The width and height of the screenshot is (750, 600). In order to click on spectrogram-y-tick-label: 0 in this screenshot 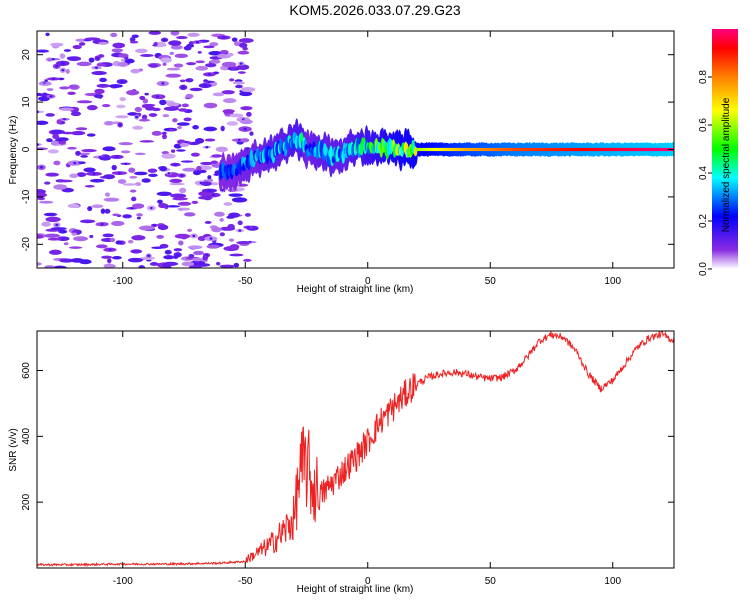, I will do `click(26, 149)`.